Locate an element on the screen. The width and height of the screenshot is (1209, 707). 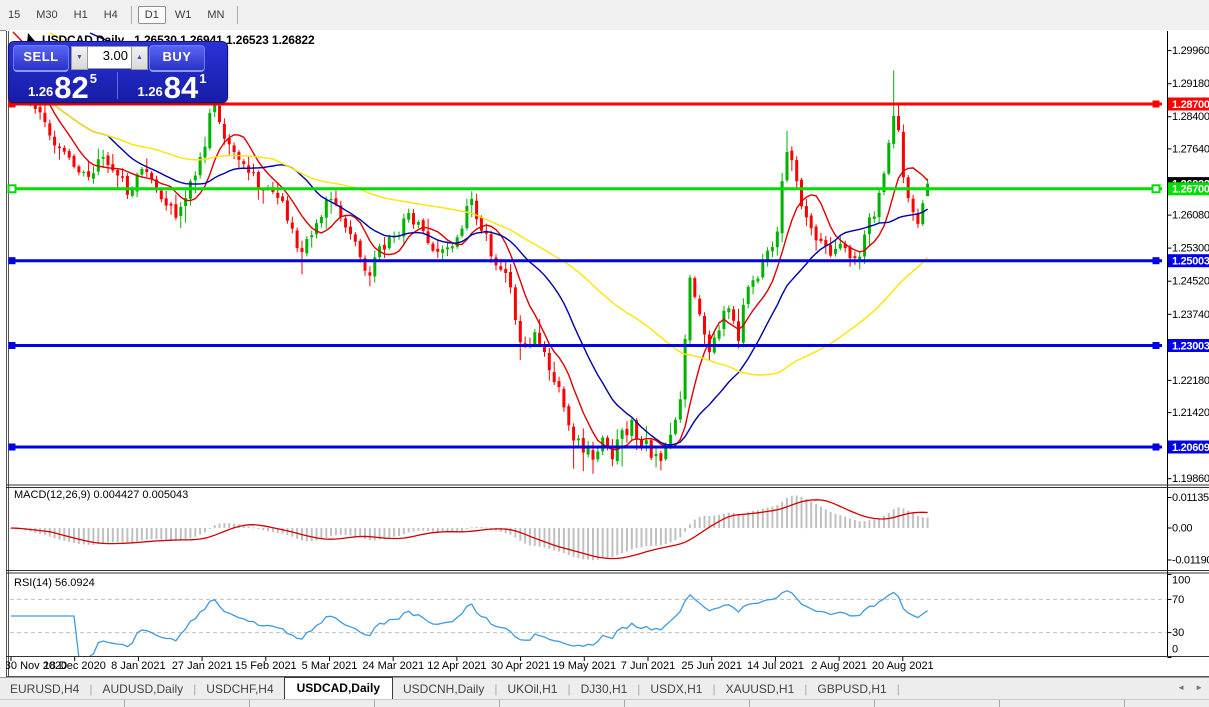
price-tick-label: 1.29180 is located at coordinates (1190, 84).